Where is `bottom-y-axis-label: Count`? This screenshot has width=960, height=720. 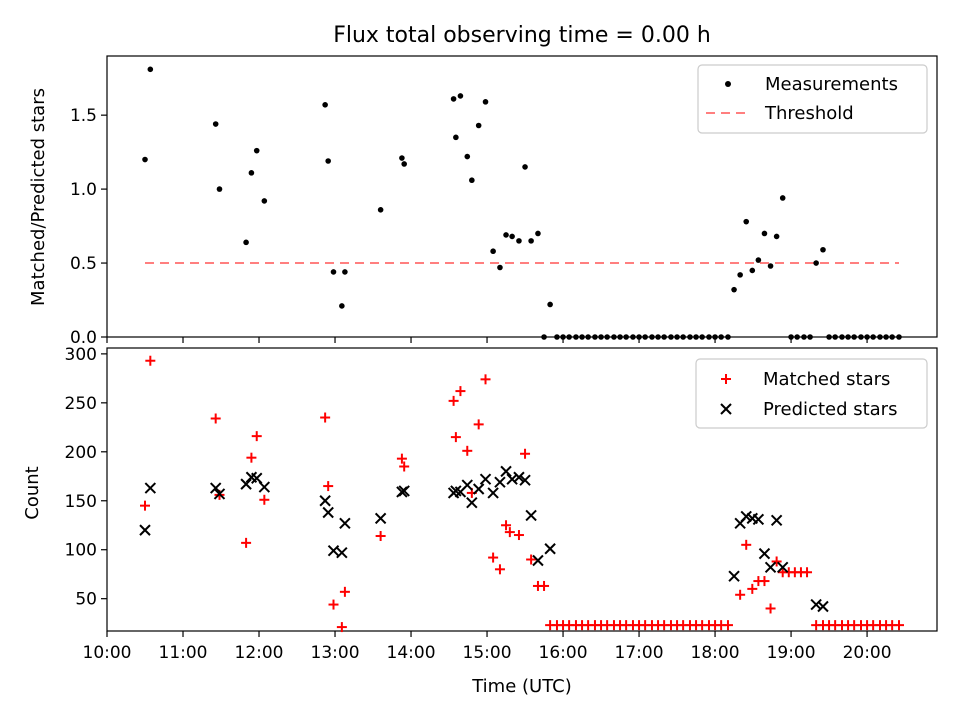 bottom-y-axis-label: Count is located at coordinates (32, 492).